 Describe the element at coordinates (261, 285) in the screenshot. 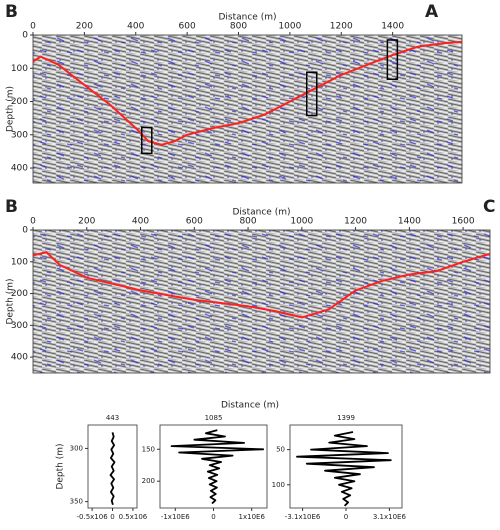

I see `picked-horizon` at that location.